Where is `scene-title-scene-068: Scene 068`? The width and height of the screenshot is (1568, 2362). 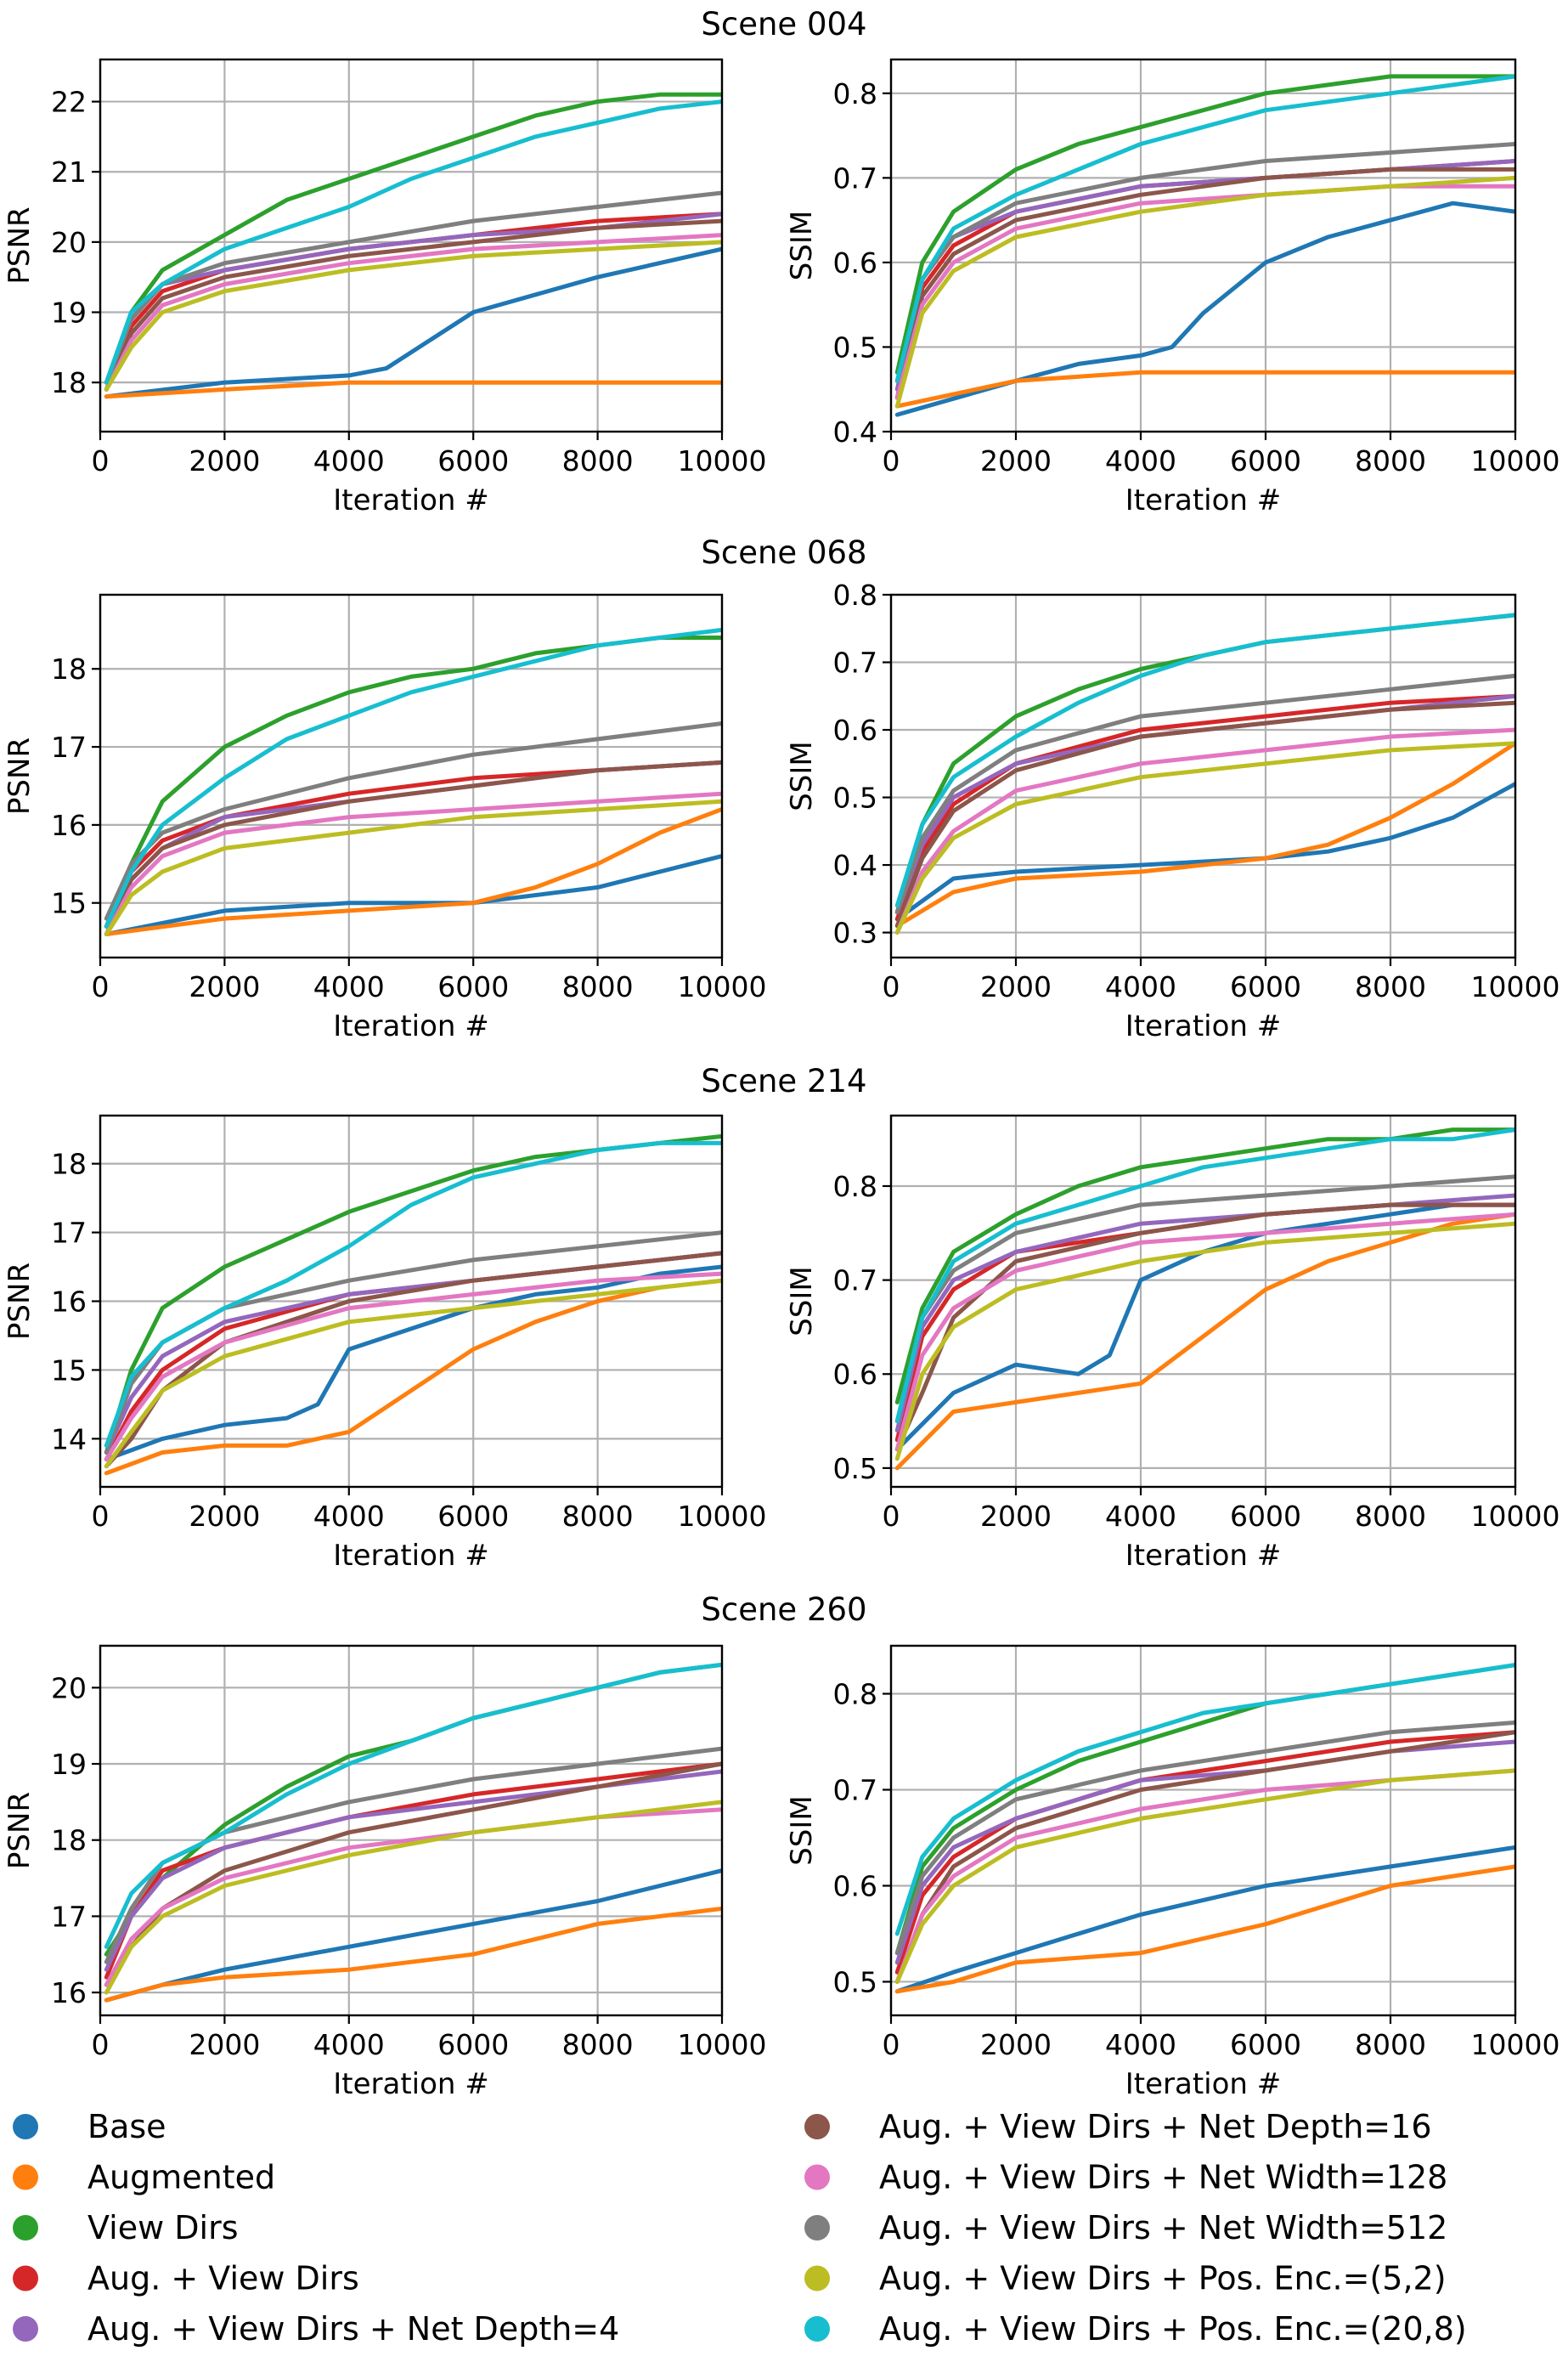 scene-title-scene-068: Scene 068 is located at coordinates (784, 552).